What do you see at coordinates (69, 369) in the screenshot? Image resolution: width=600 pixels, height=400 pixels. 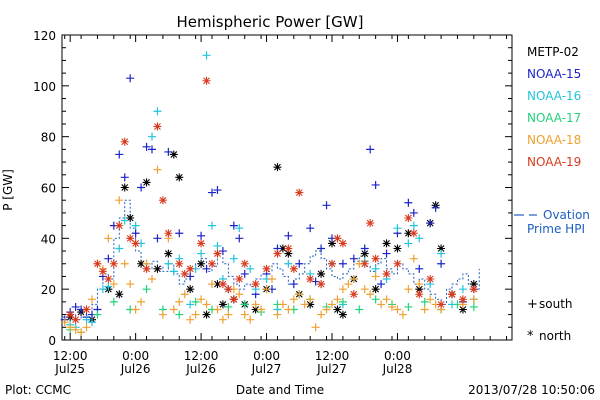 I see `x-tick-date-label: Jul25` at bounding box center [69, 369].